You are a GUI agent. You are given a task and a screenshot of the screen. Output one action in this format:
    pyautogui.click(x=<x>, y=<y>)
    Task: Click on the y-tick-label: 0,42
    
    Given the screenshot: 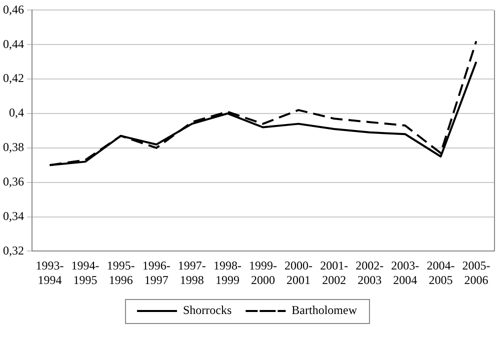 What is the action you would take?
    pyautogui.click(x=13, y=78)
    